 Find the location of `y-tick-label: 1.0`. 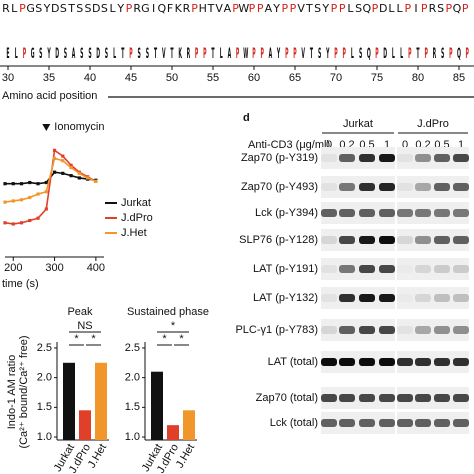

y-tick-label: 1.0 is located at coordinates (44, 437).